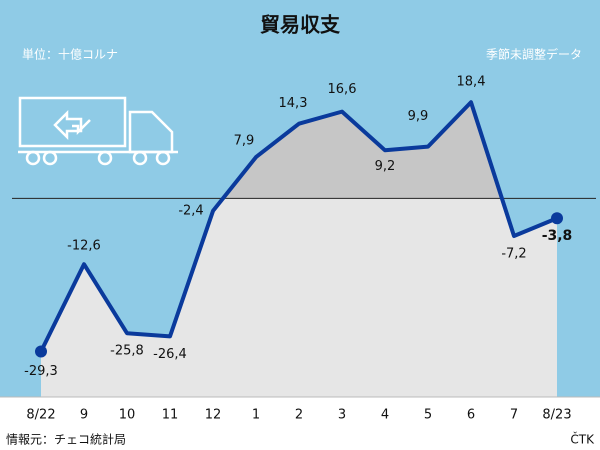 The width and height of the screenshot is (600, 450). I want to click on data-label: 18,4, so click(471, 82).